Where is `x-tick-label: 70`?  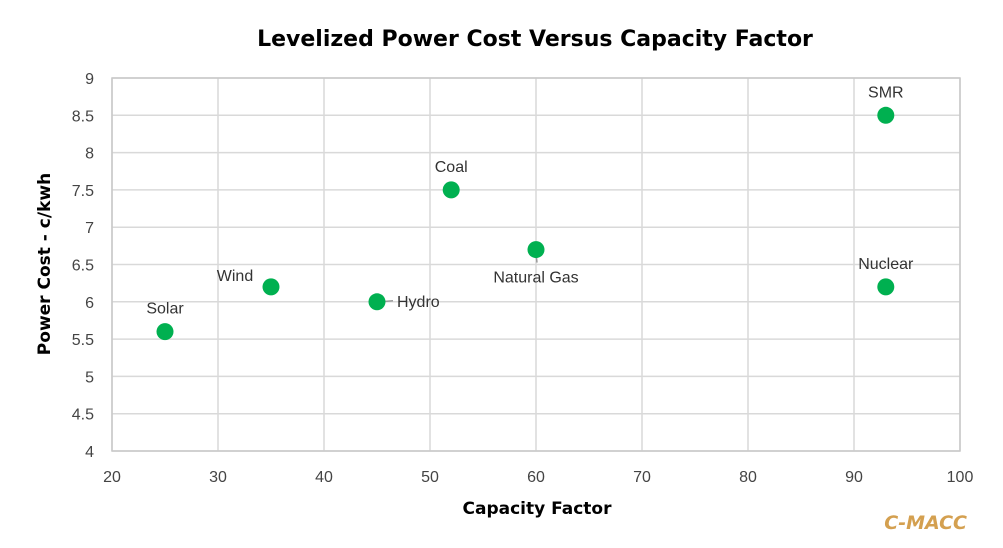 x-tick-label: 70 is located at coordinates (642, 477).